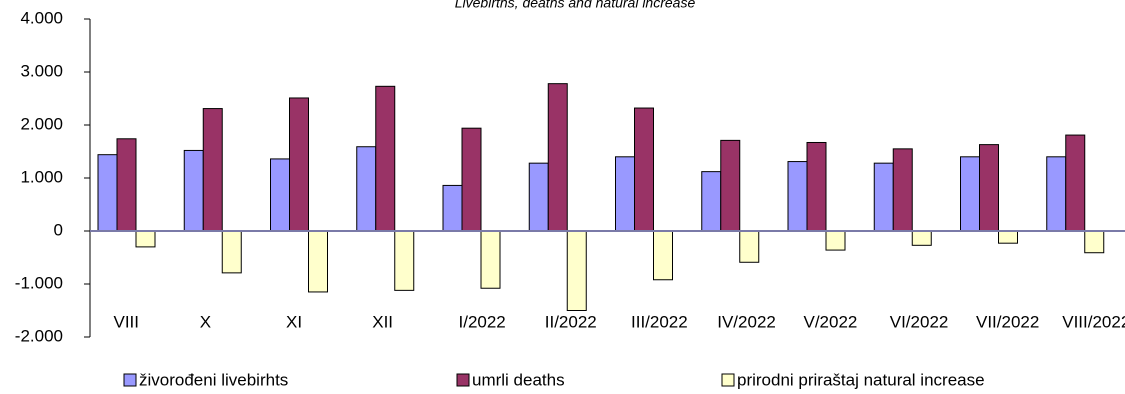  I want to click on category-label: VI/2022, so click(919, 321).